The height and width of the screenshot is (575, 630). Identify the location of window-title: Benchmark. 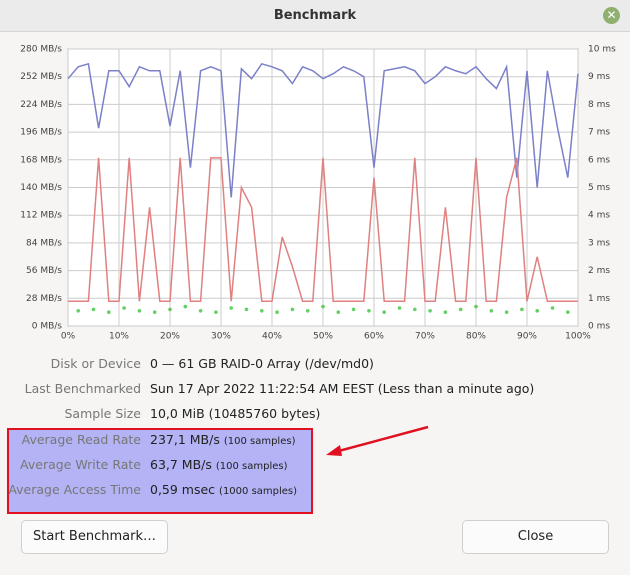
(315, 15).